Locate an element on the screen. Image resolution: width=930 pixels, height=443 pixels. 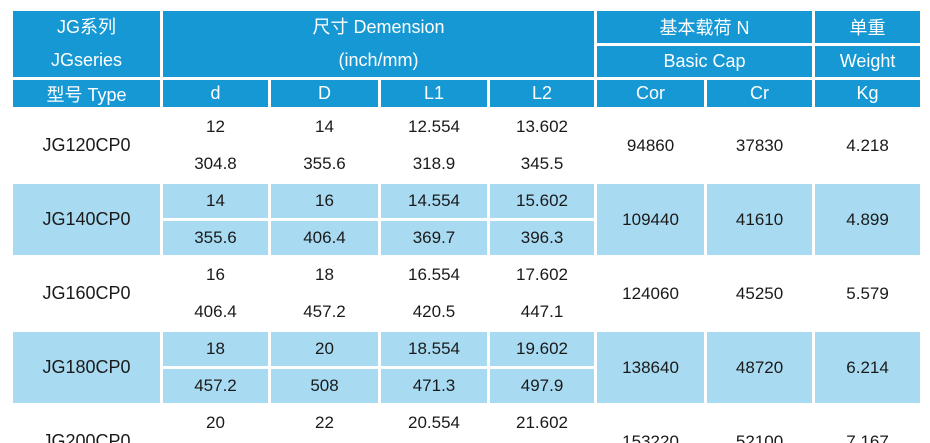
series-header-cell: JG系列 JGseries is located at coordinates (86, 44).